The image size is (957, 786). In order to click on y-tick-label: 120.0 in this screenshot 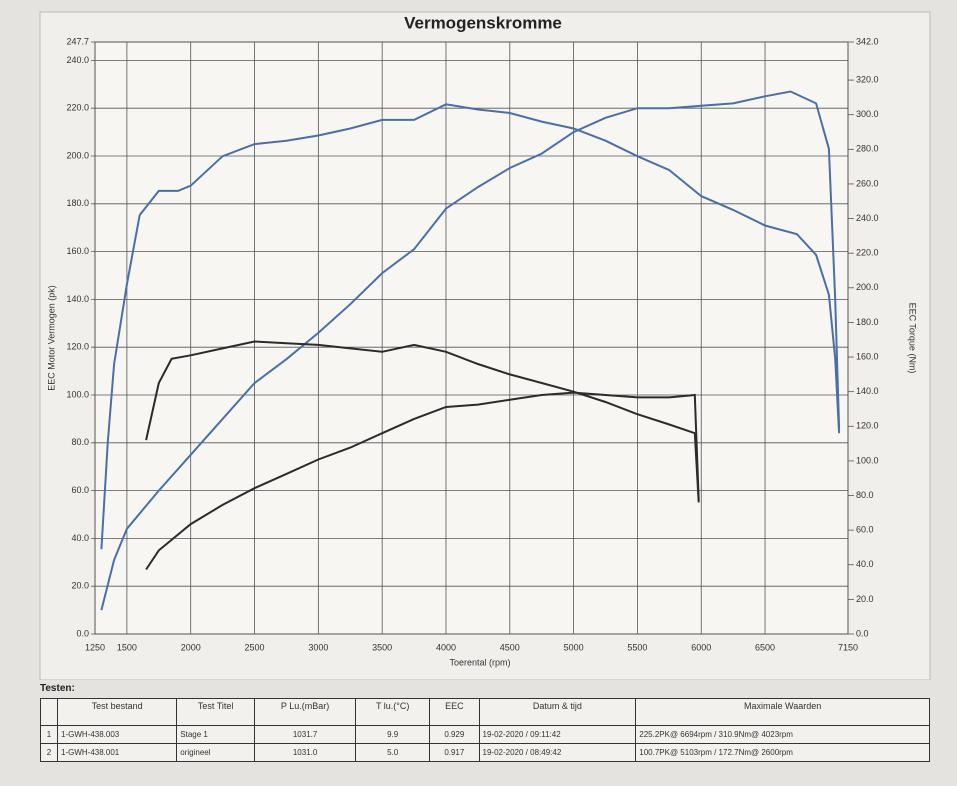, I will do `click(77, 347)`.